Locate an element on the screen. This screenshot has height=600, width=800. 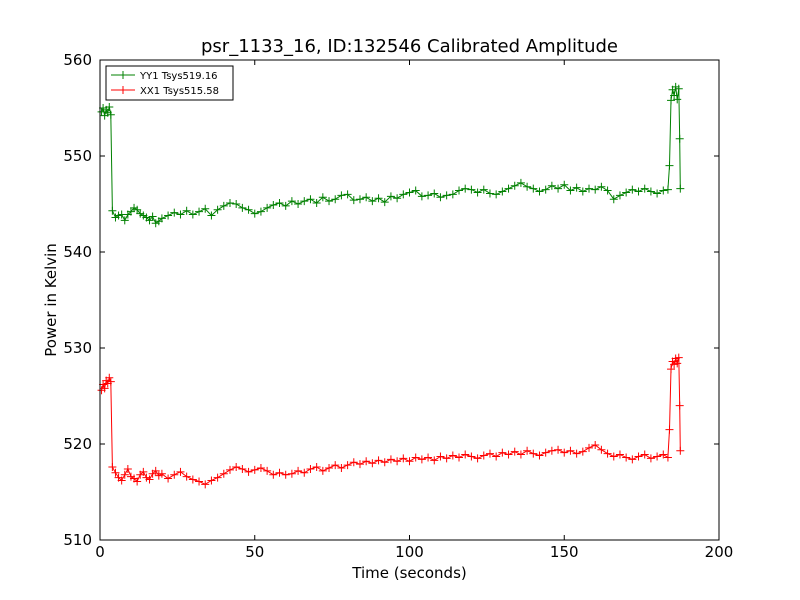
x-axis-title: Time (seconds) is located at coordinates (409, 573).